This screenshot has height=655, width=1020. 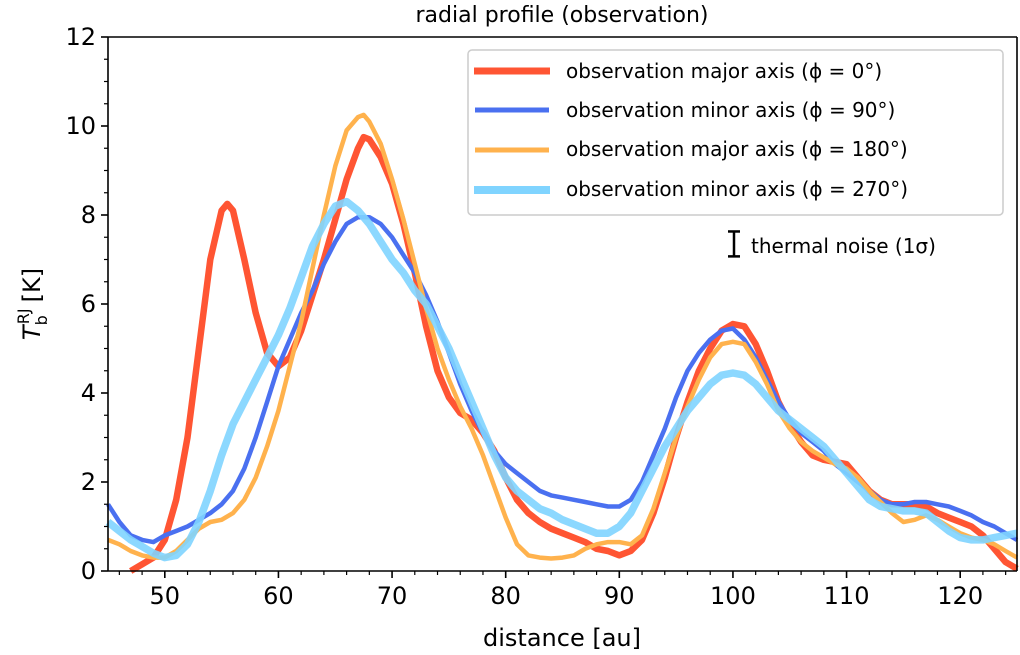 I want to click on x-tick-label: 70, so click(x=392, y=596).